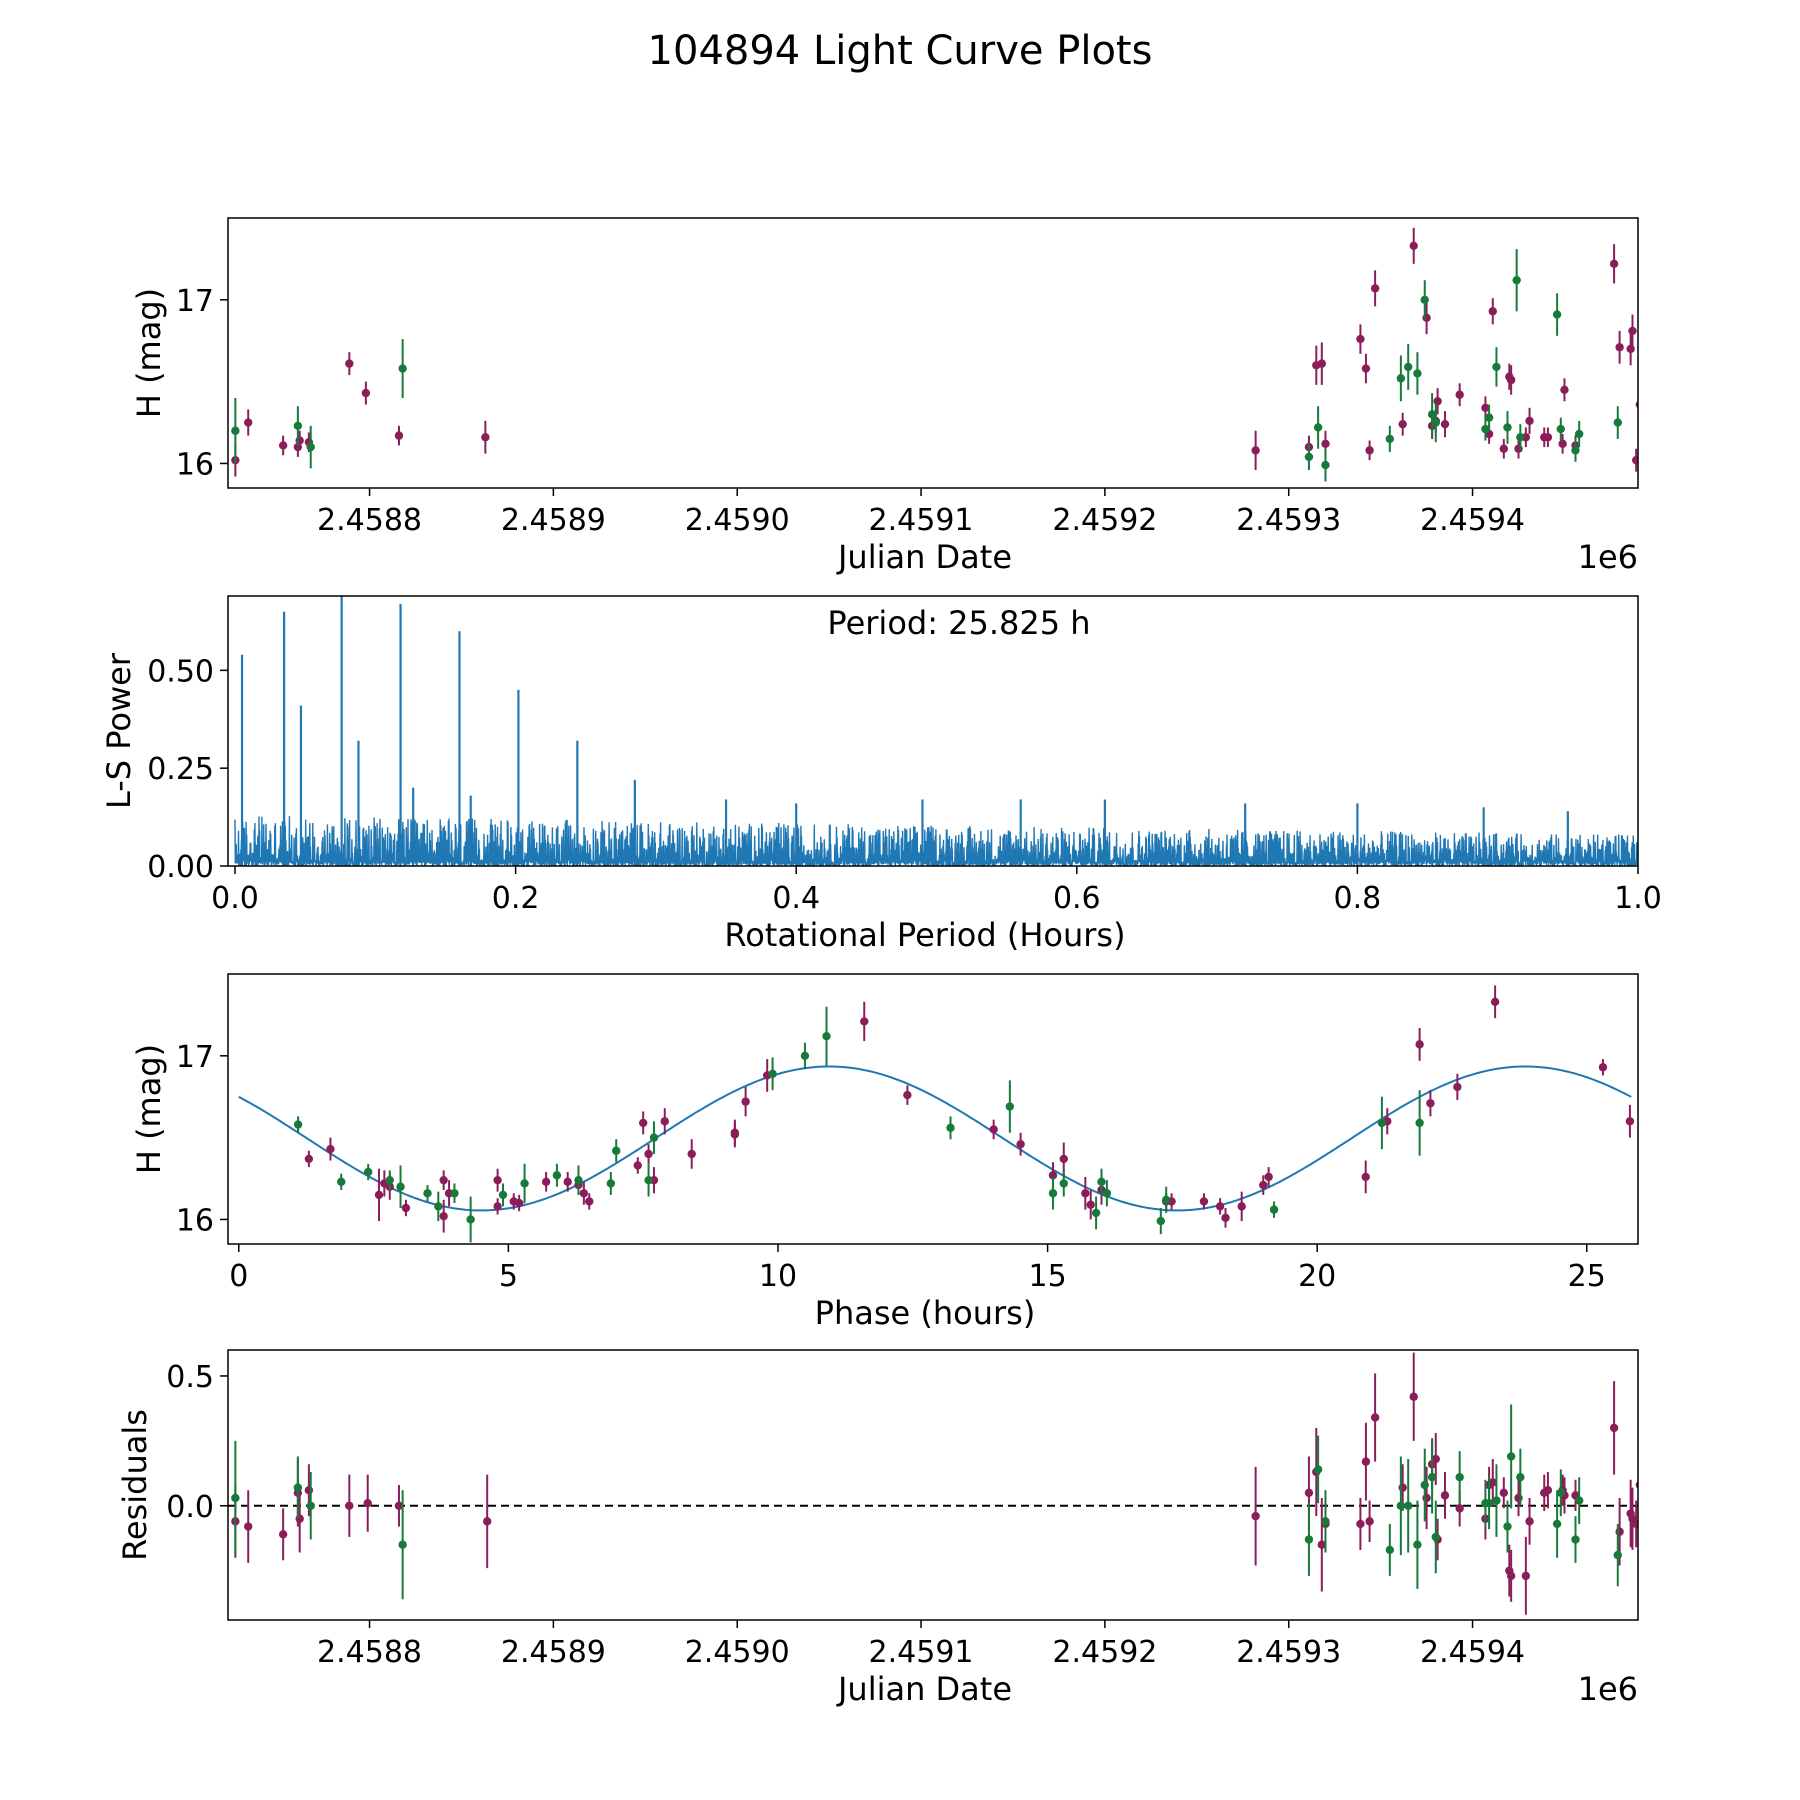  Describe the element at coordinates (737, 1652) in the screenshot. I see `residuals-xtick-label: 2.4590` at that location.